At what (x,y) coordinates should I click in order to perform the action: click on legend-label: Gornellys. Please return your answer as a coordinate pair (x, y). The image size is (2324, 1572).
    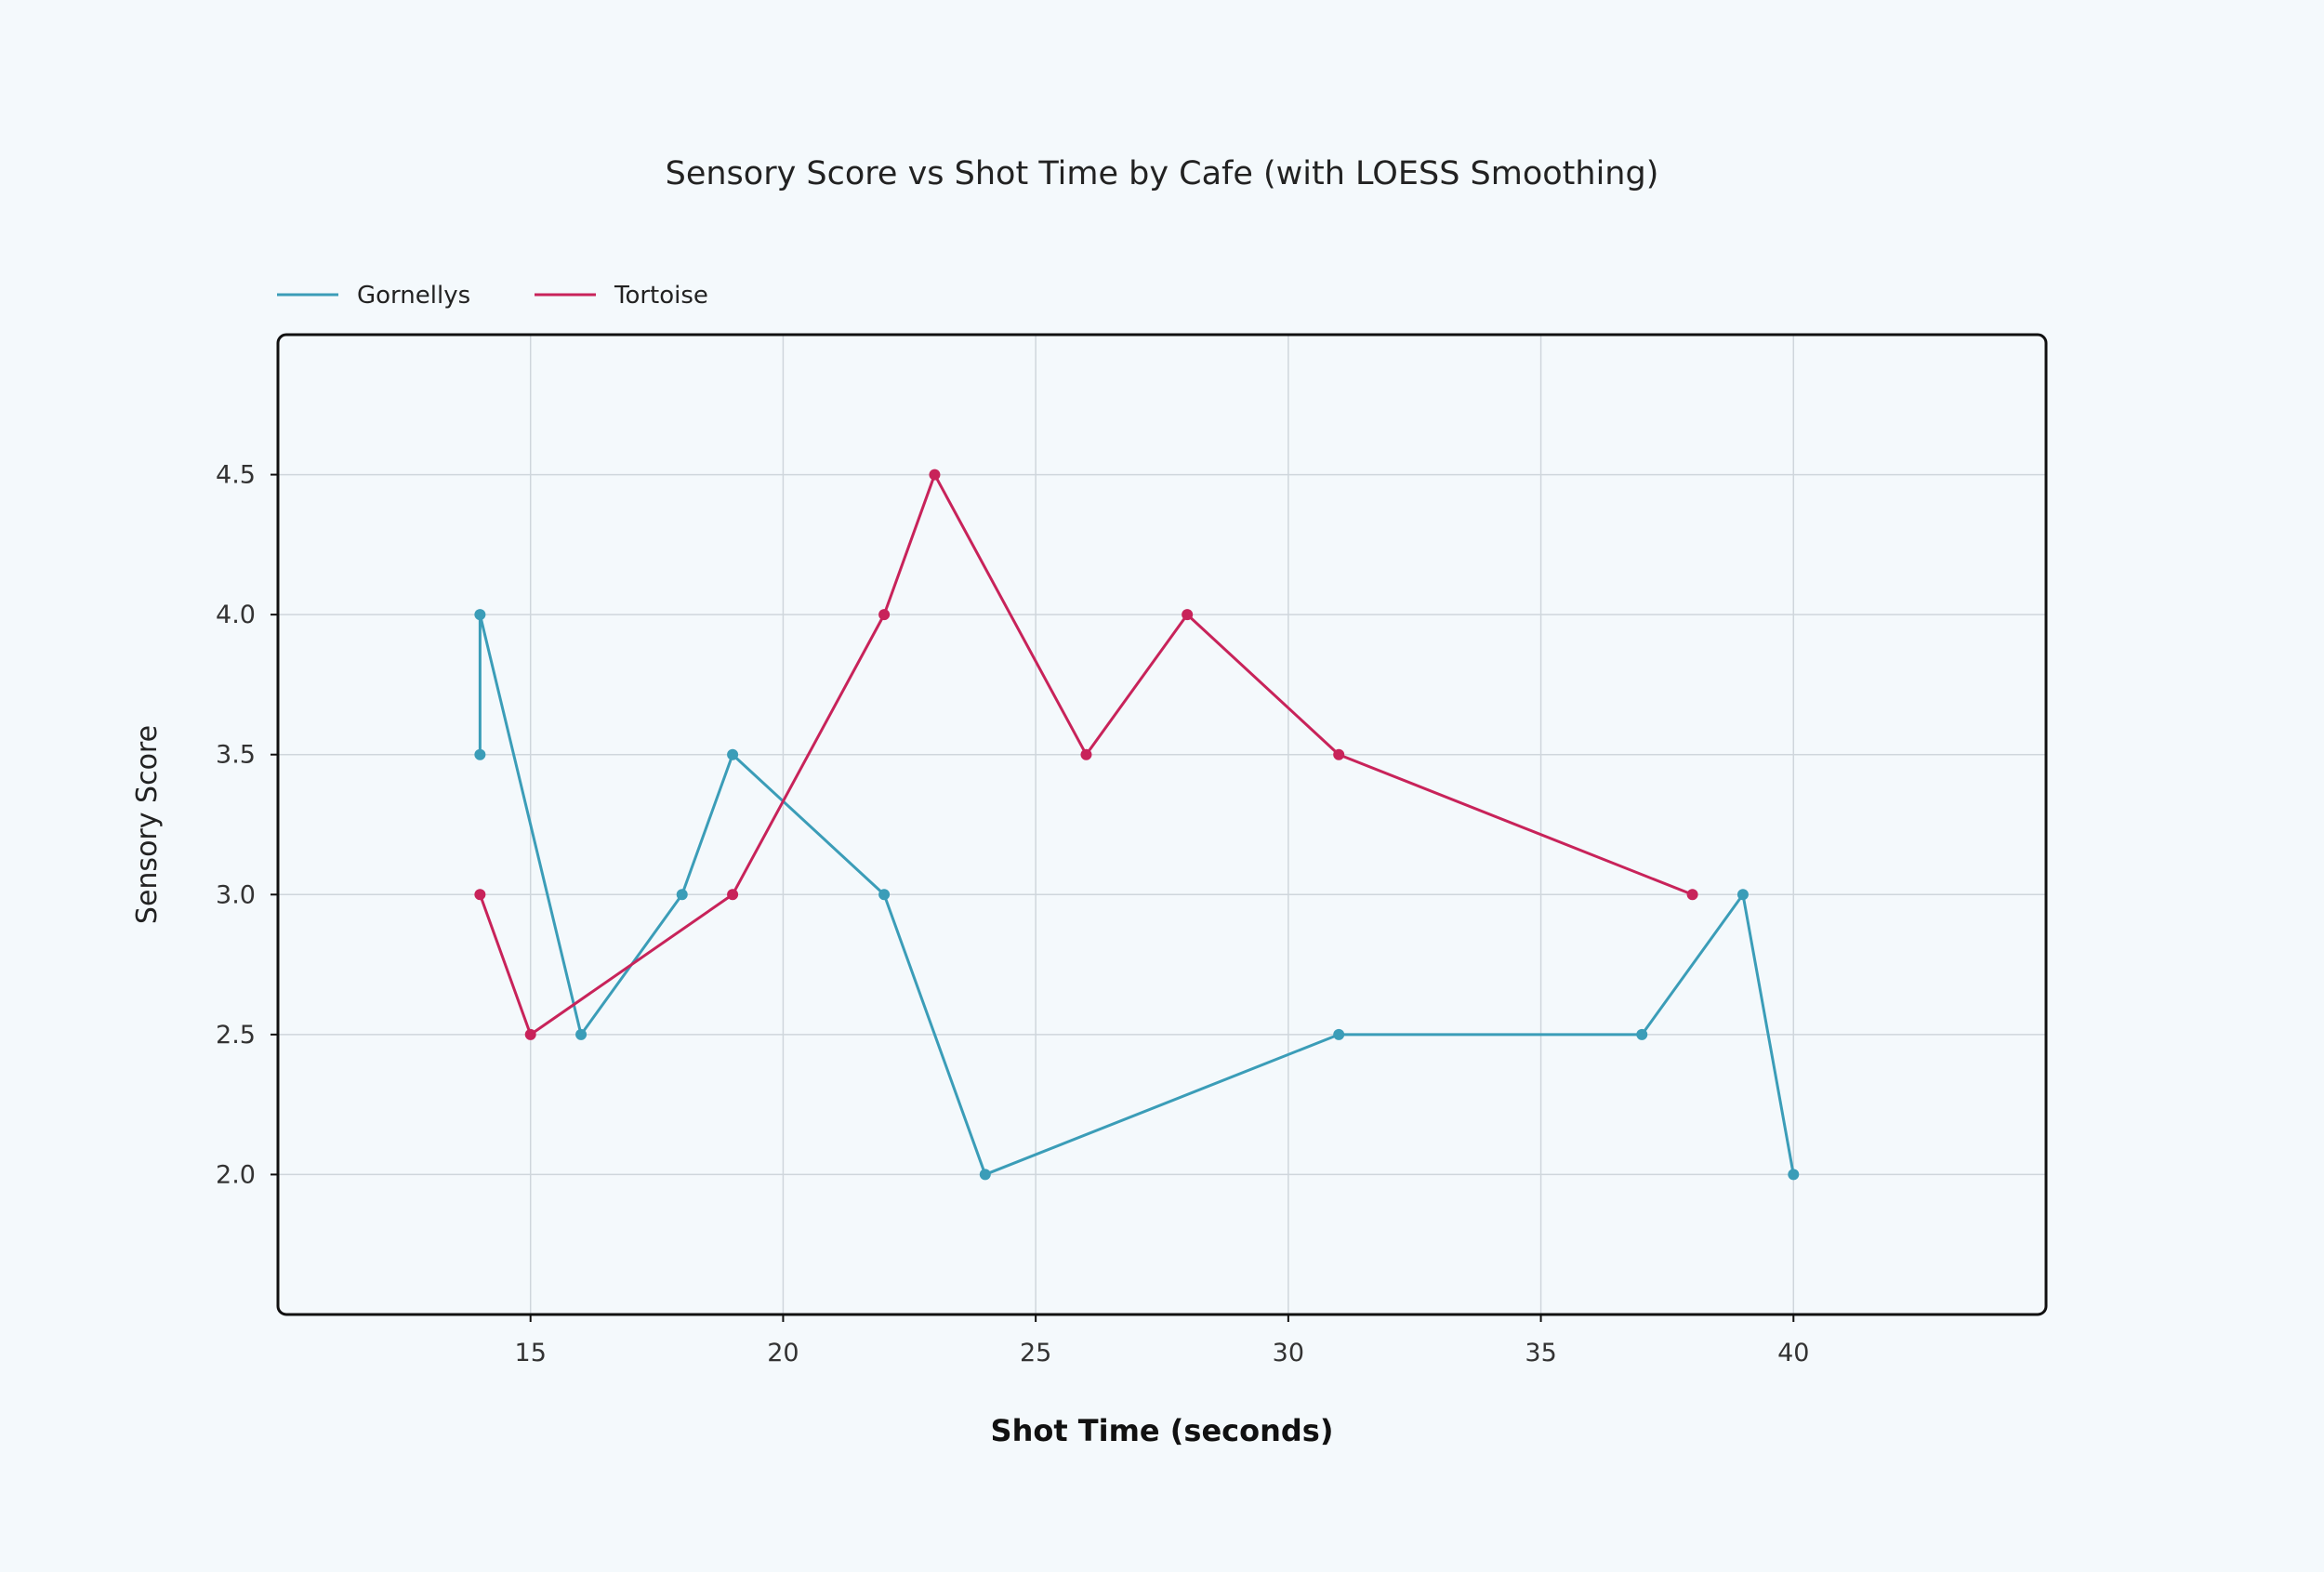
    Looking at the image, I should click on (413, 296).